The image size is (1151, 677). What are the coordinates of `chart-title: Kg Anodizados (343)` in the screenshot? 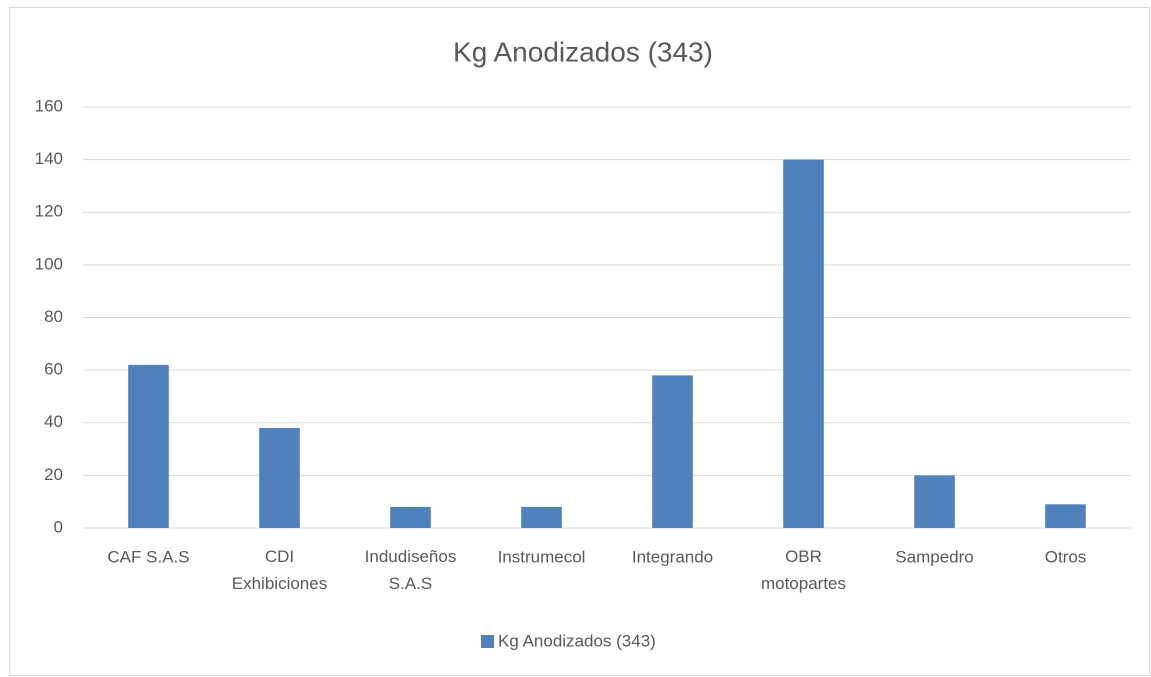 It's located at (583, 51).